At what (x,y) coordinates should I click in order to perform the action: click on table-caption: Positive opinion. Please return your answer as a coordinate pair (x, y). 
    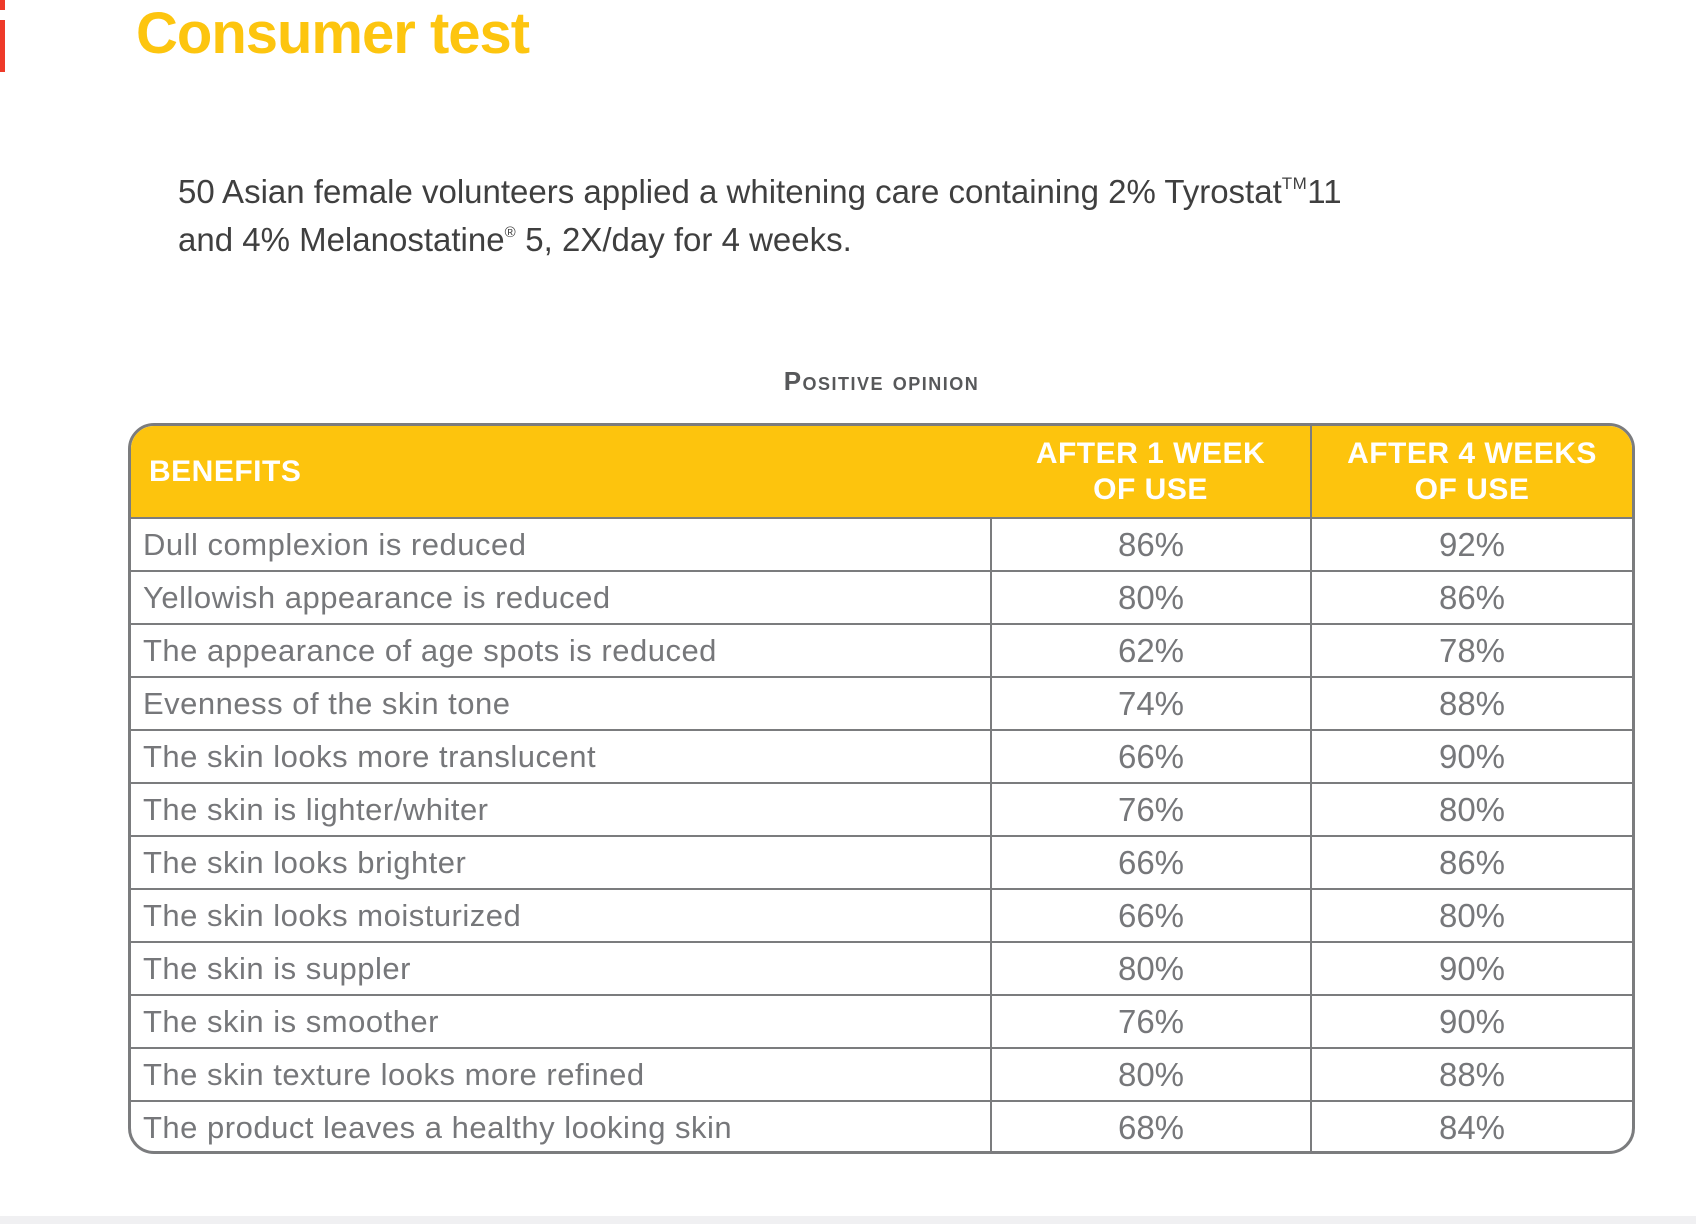
    Looking at the image, I should click on (881, 381).